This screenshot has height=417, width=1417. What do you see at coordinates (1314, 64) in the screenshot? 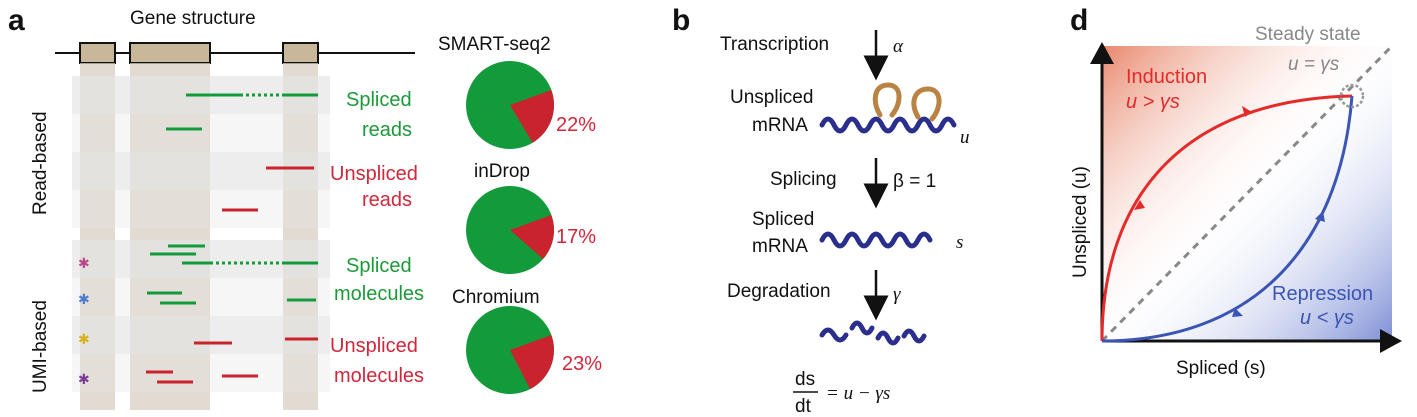
I see `steady-state-equation: u = γs` at bounding box center [1314, 64].